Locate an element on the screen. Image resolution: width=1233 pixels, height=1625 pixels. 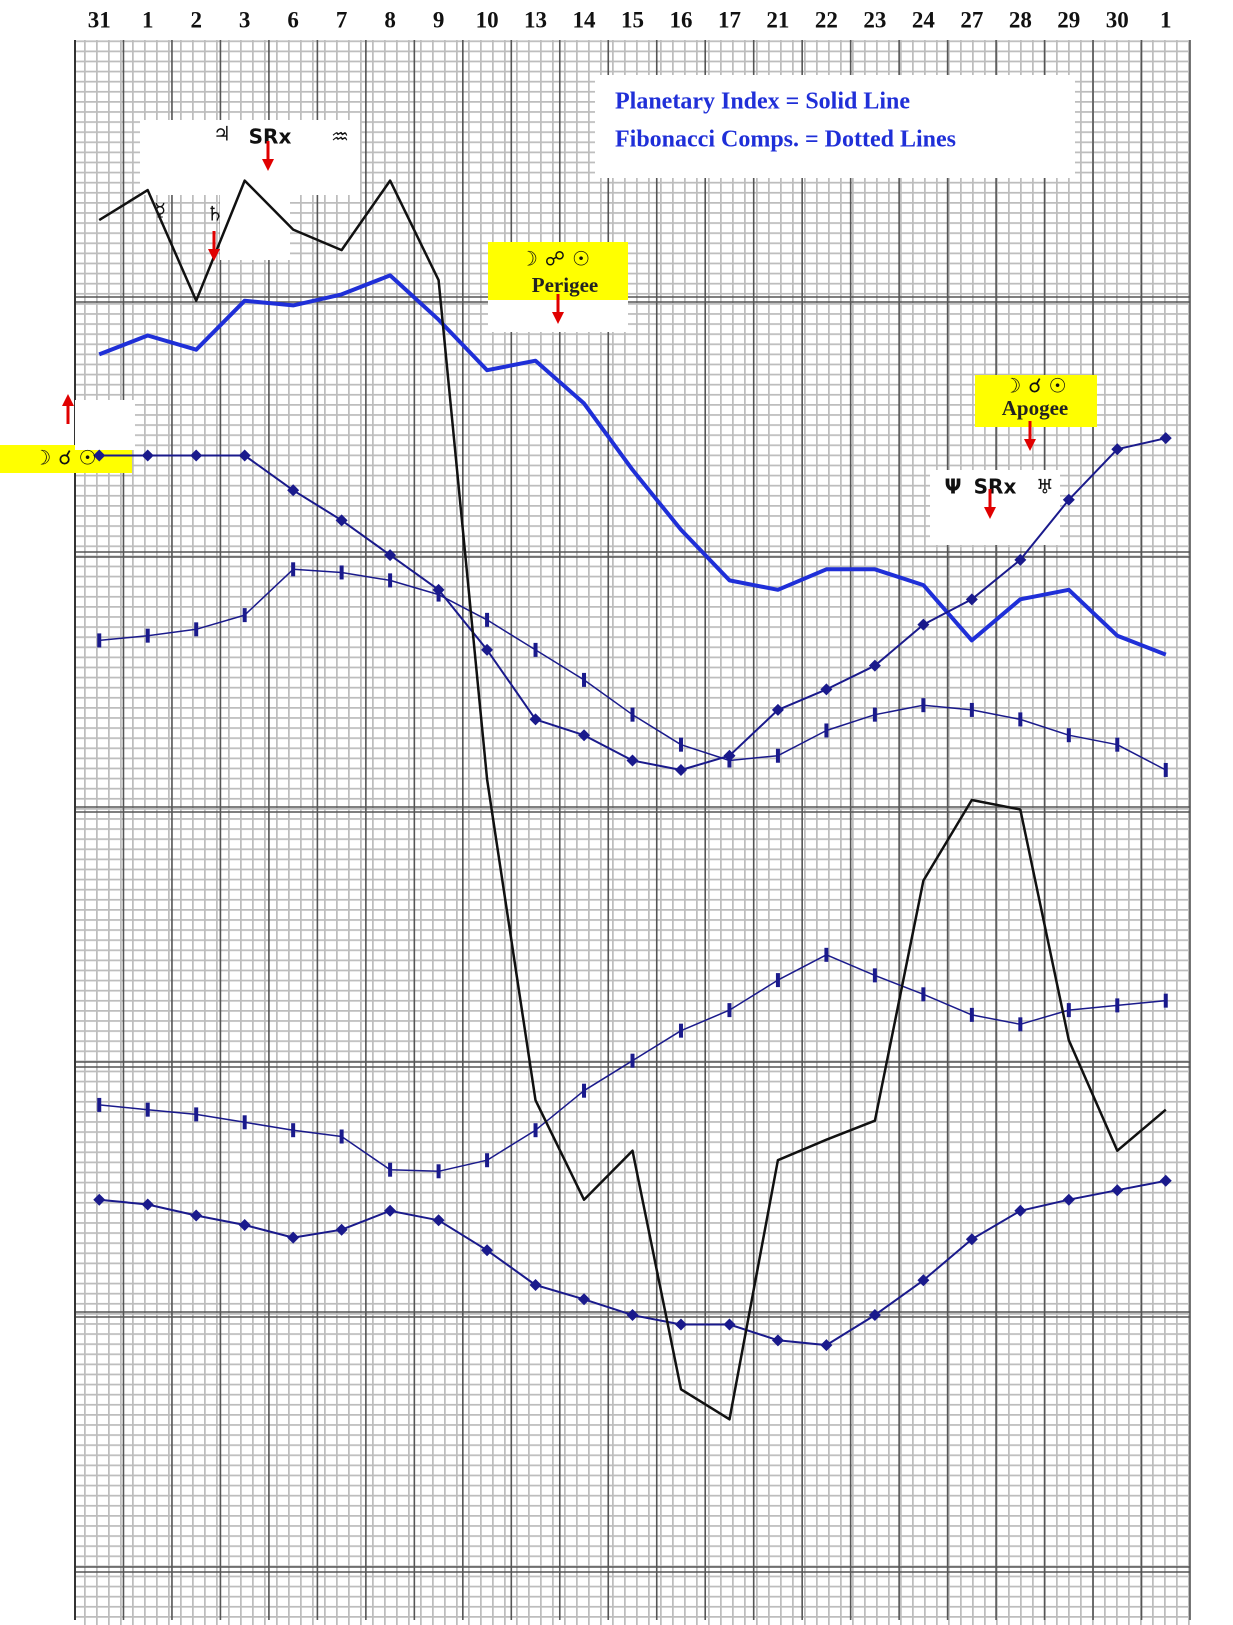
x-tick-label: 8 is located at coordinates (390, 19).